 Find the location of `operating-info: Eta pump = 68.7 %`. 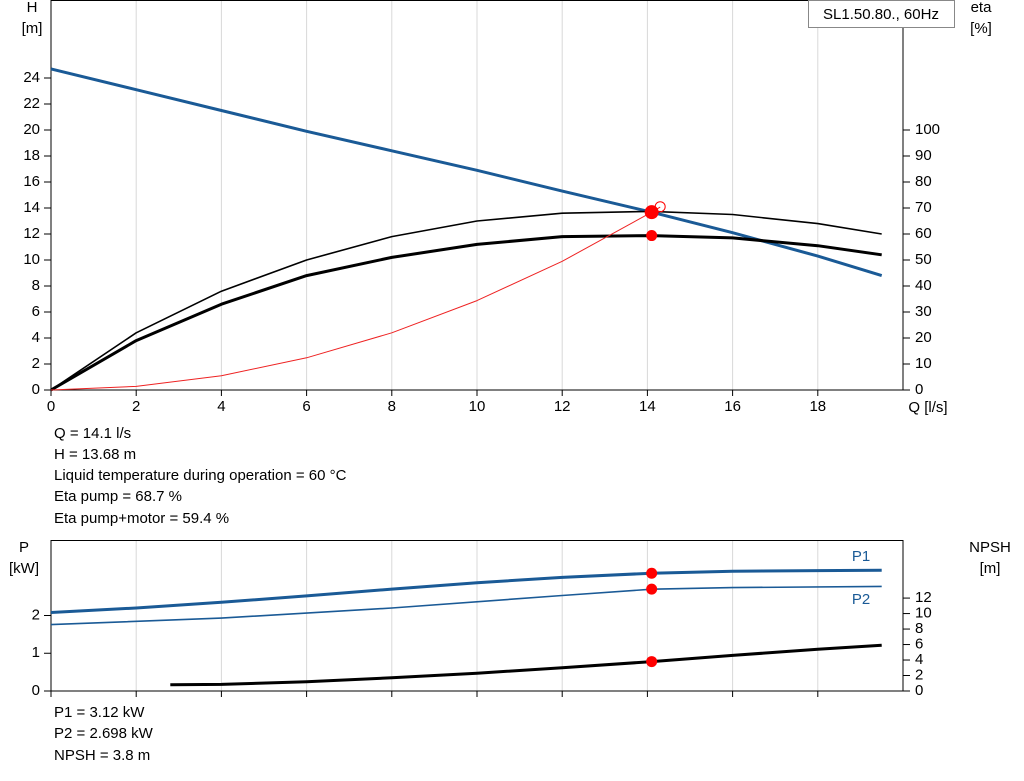

operating-info: Eta pump = 68.7 % is located at coordinates (118, 496).